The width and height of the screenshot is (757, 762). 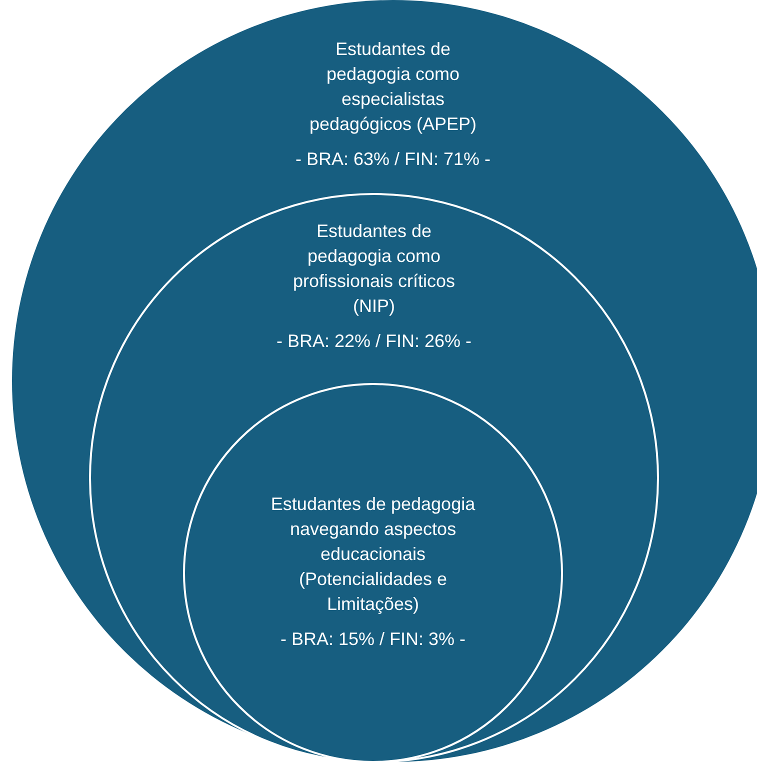 I want to click on data-label: - BRA: 15%, so click(x=327, y=638).